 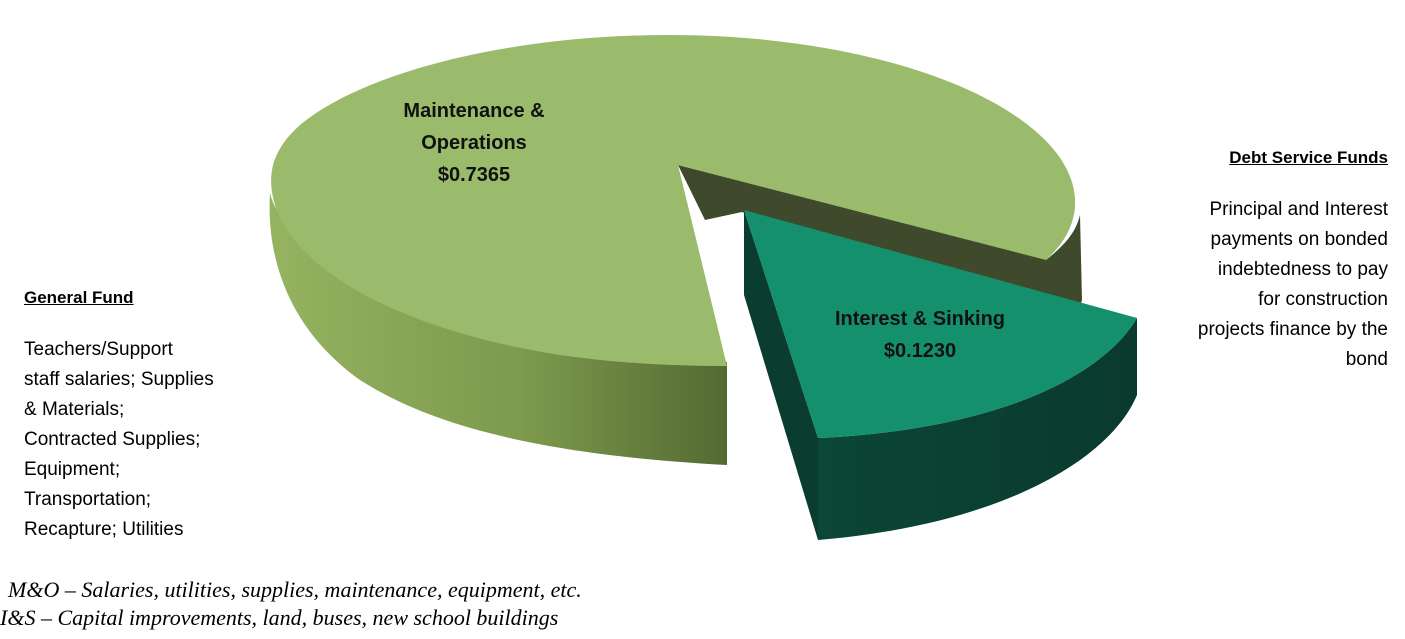 What do you see at coordinates (474, 143) in the screenshot?
I see `mo-label-line-2: Operations` at bounding box center [474, 143].